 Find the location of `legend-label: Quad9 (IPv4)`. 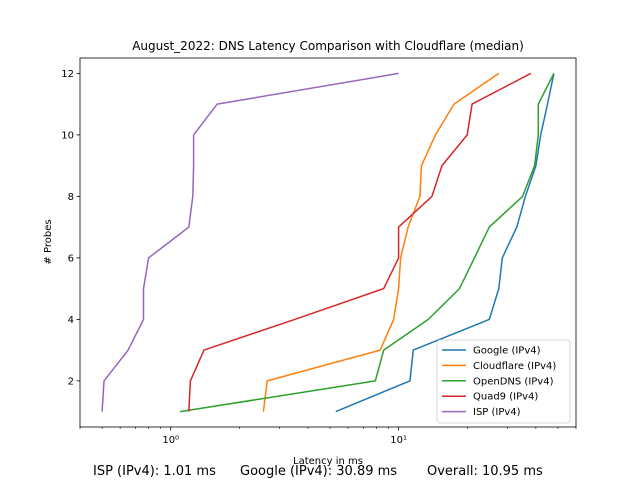

legend-label: Quad9 (IPv4) is located at coordinates (505, 397).